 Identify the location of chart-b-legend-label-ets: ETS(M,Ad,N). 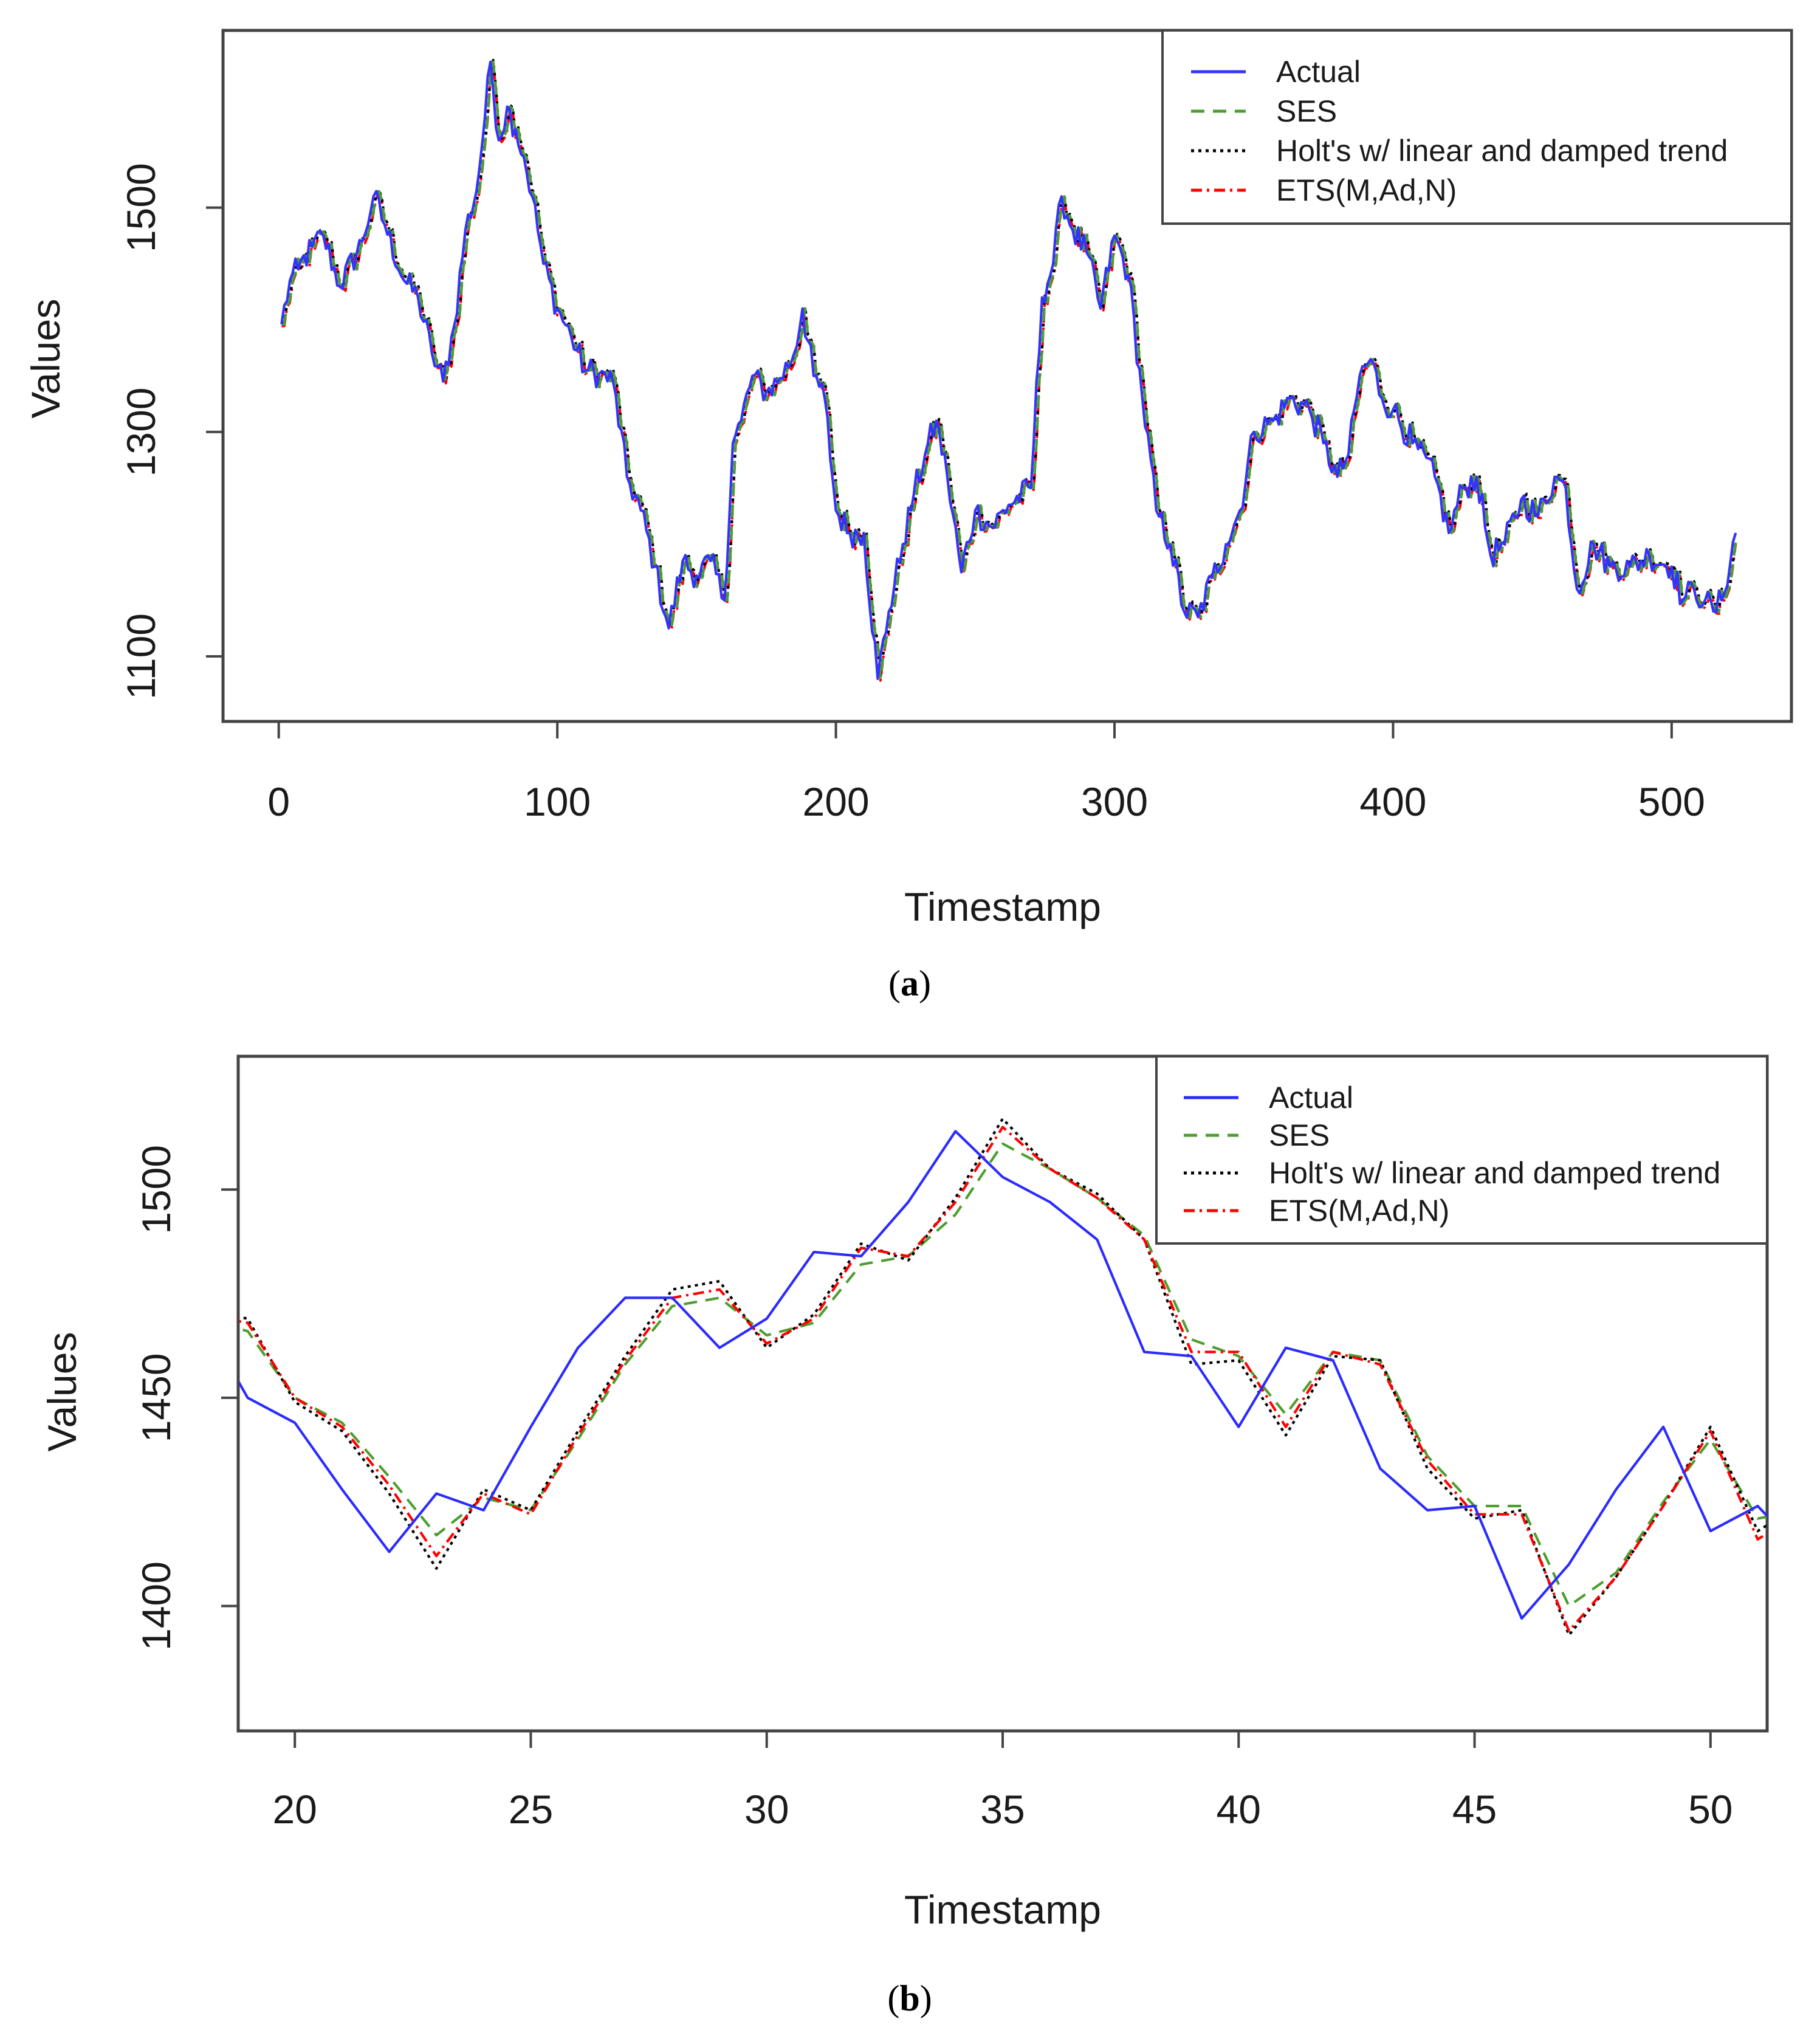
(1359, 1211).